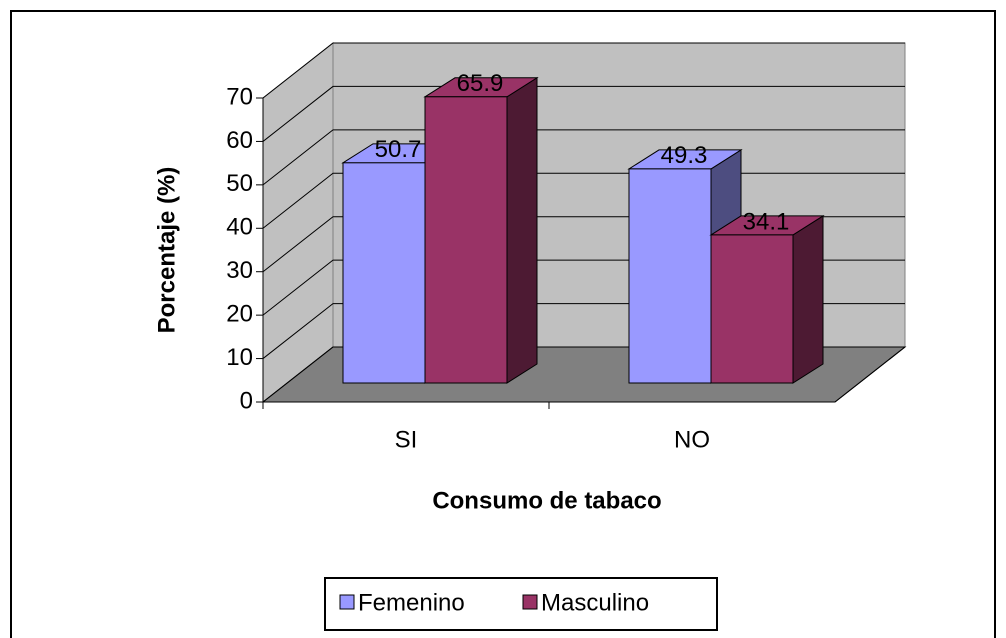  Describe the element at coordinates (239, 270) in the screenshot. I see `y-tick-label: 30` at that location.